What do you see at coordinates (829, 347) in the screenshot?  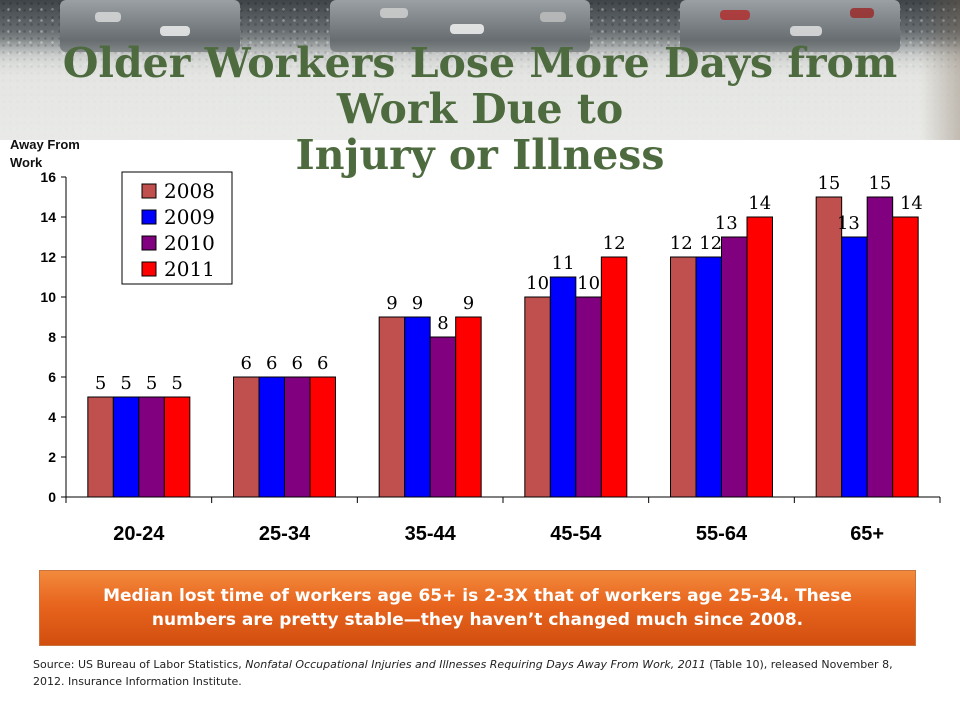 I see `bar-2008-65+` at bounding box center [829, 347].